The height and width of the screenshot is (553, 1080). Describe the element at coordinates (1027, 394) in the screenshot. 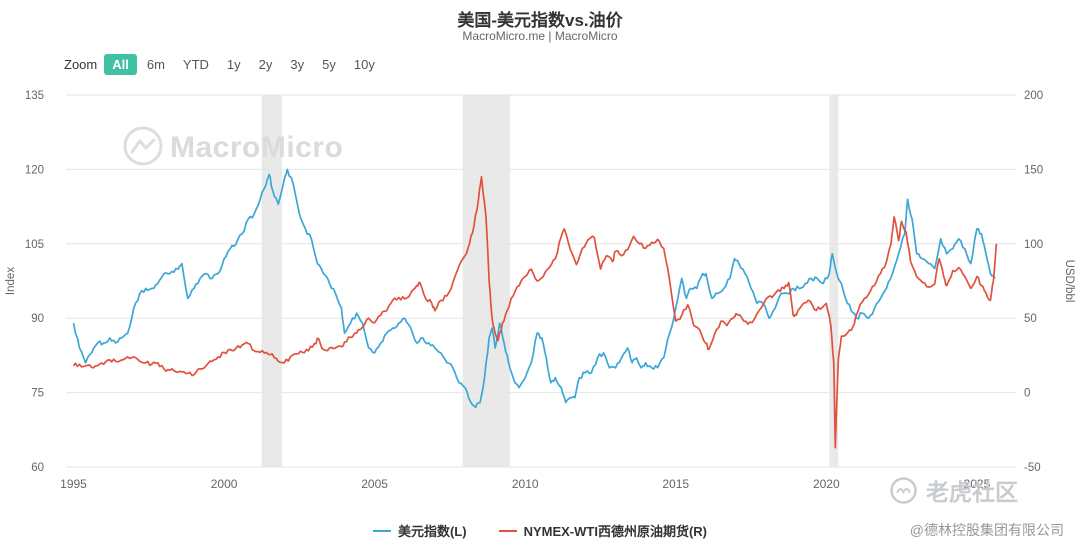

I see `svg-text: 0` at that location.